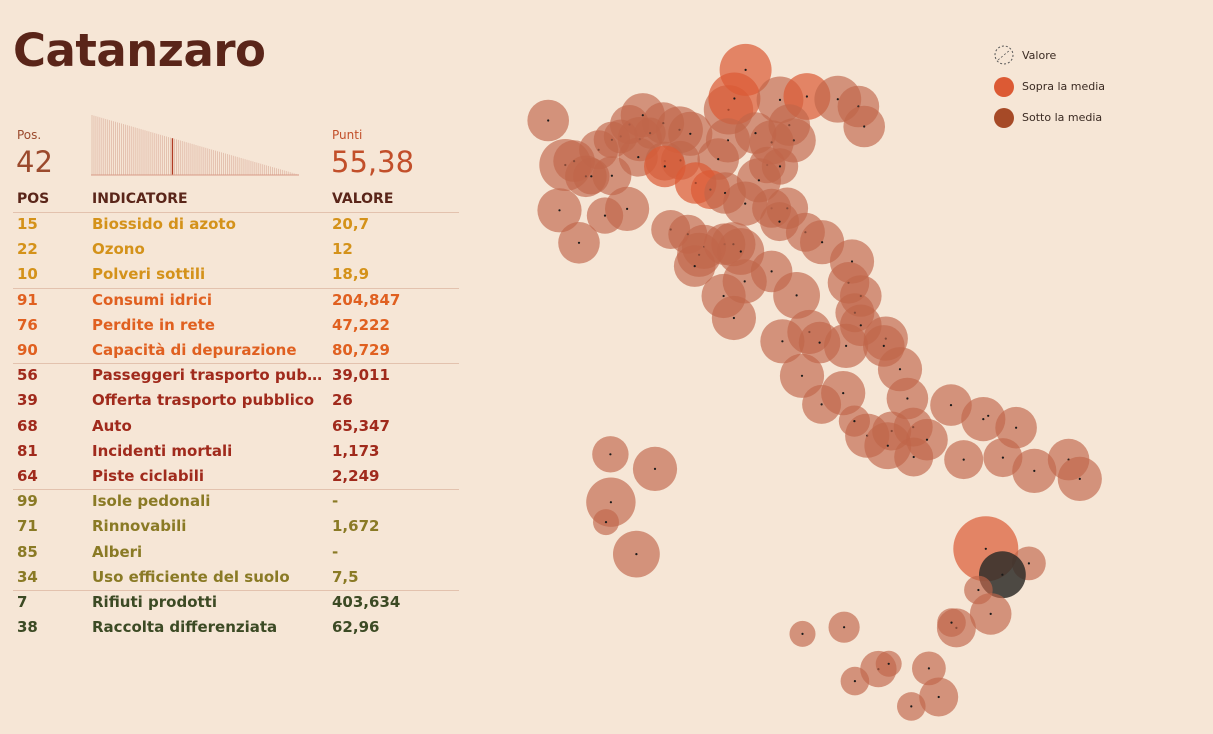 The height and width of the screenshot is (734, 1213). I want to click on table-row: 22 Ozono 12, so click(230, 249).